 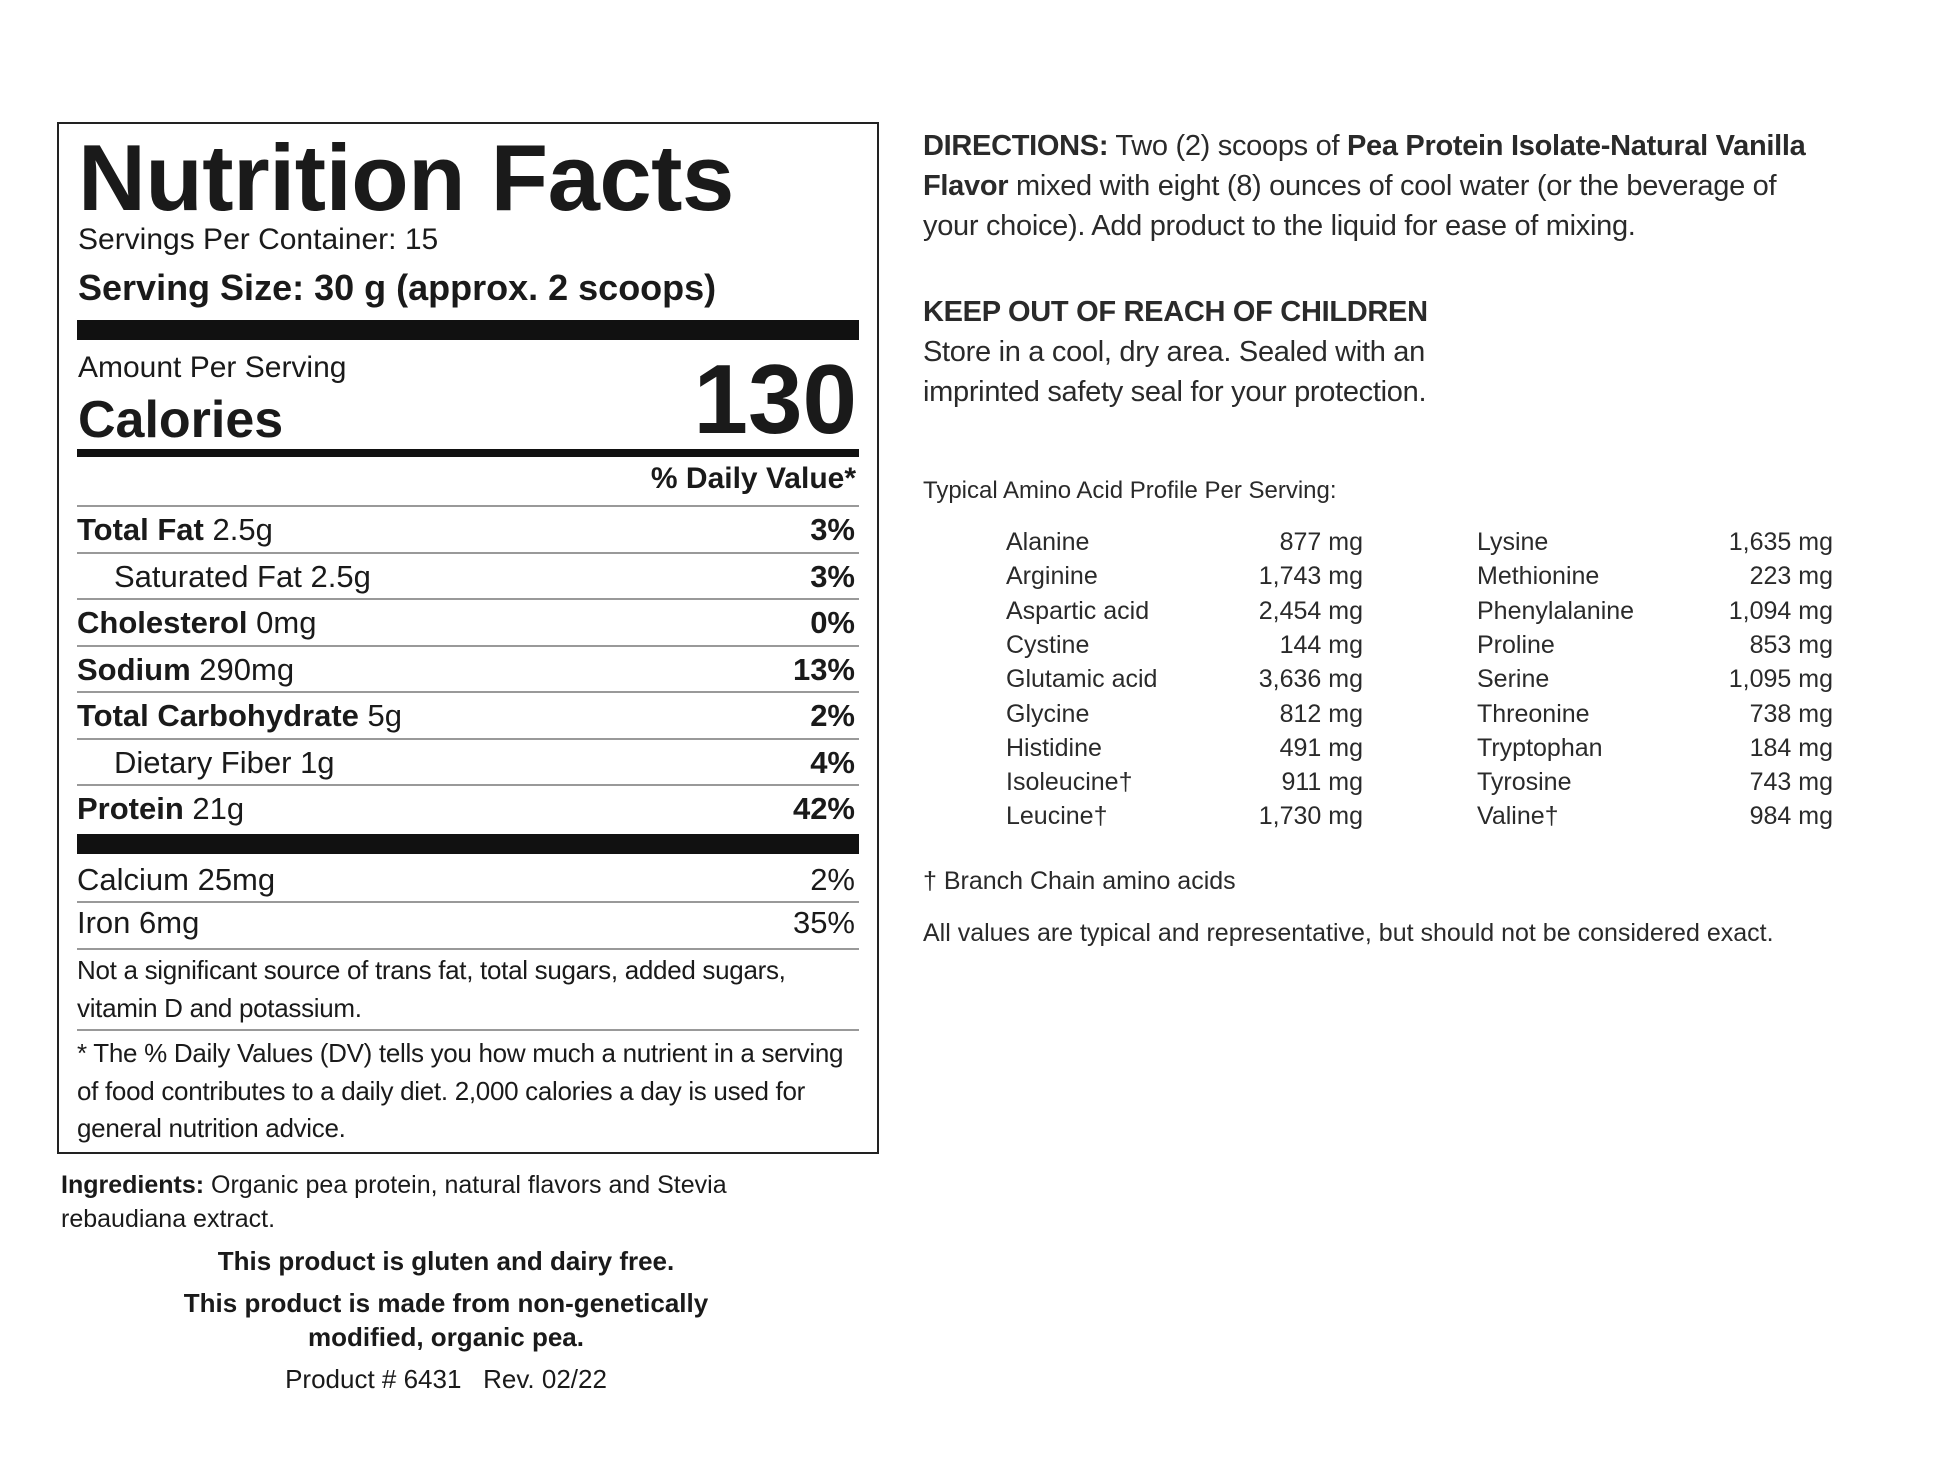 I want to click on nutrient-name: Cholesterol 0mg, so click(x=197, y=622).